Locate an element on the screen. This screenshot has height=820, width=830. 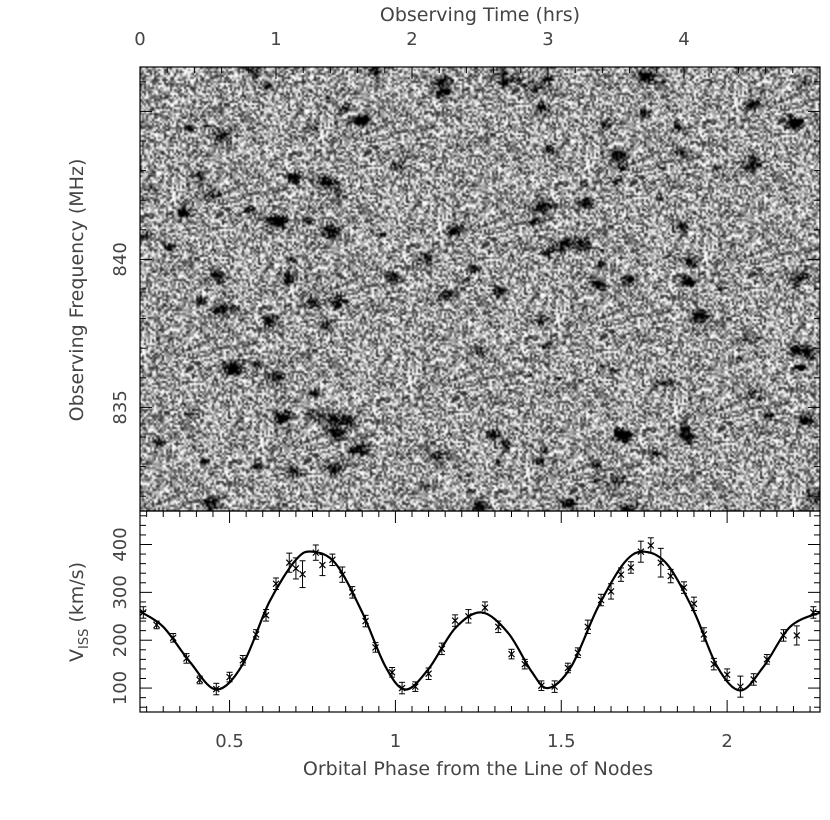
frequency-tick-labels: 835 840 is located at coordinates (120, 333).